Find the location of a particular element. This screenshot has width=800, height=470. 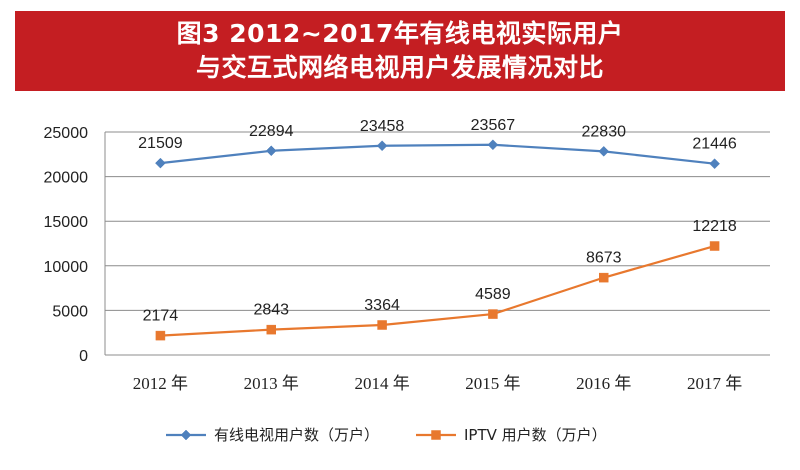

legend-label: IPTV 用户数（万户） is located at coordinates (535, 435).